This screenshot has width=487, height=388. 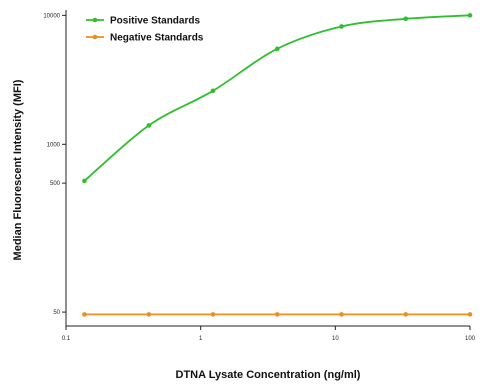 I want to click on legend-marker-negative-standards, so click(x=95, y=37).